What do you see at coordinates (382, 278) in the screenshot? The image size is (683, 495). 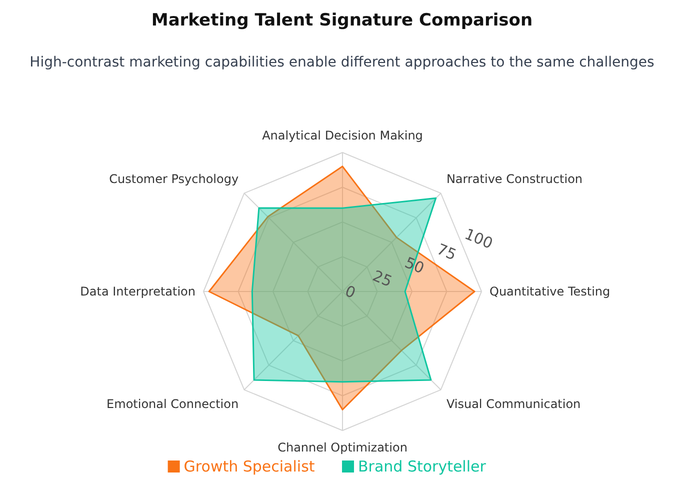 I see `y-tick-label: 25` at bounding box center [382, 278].